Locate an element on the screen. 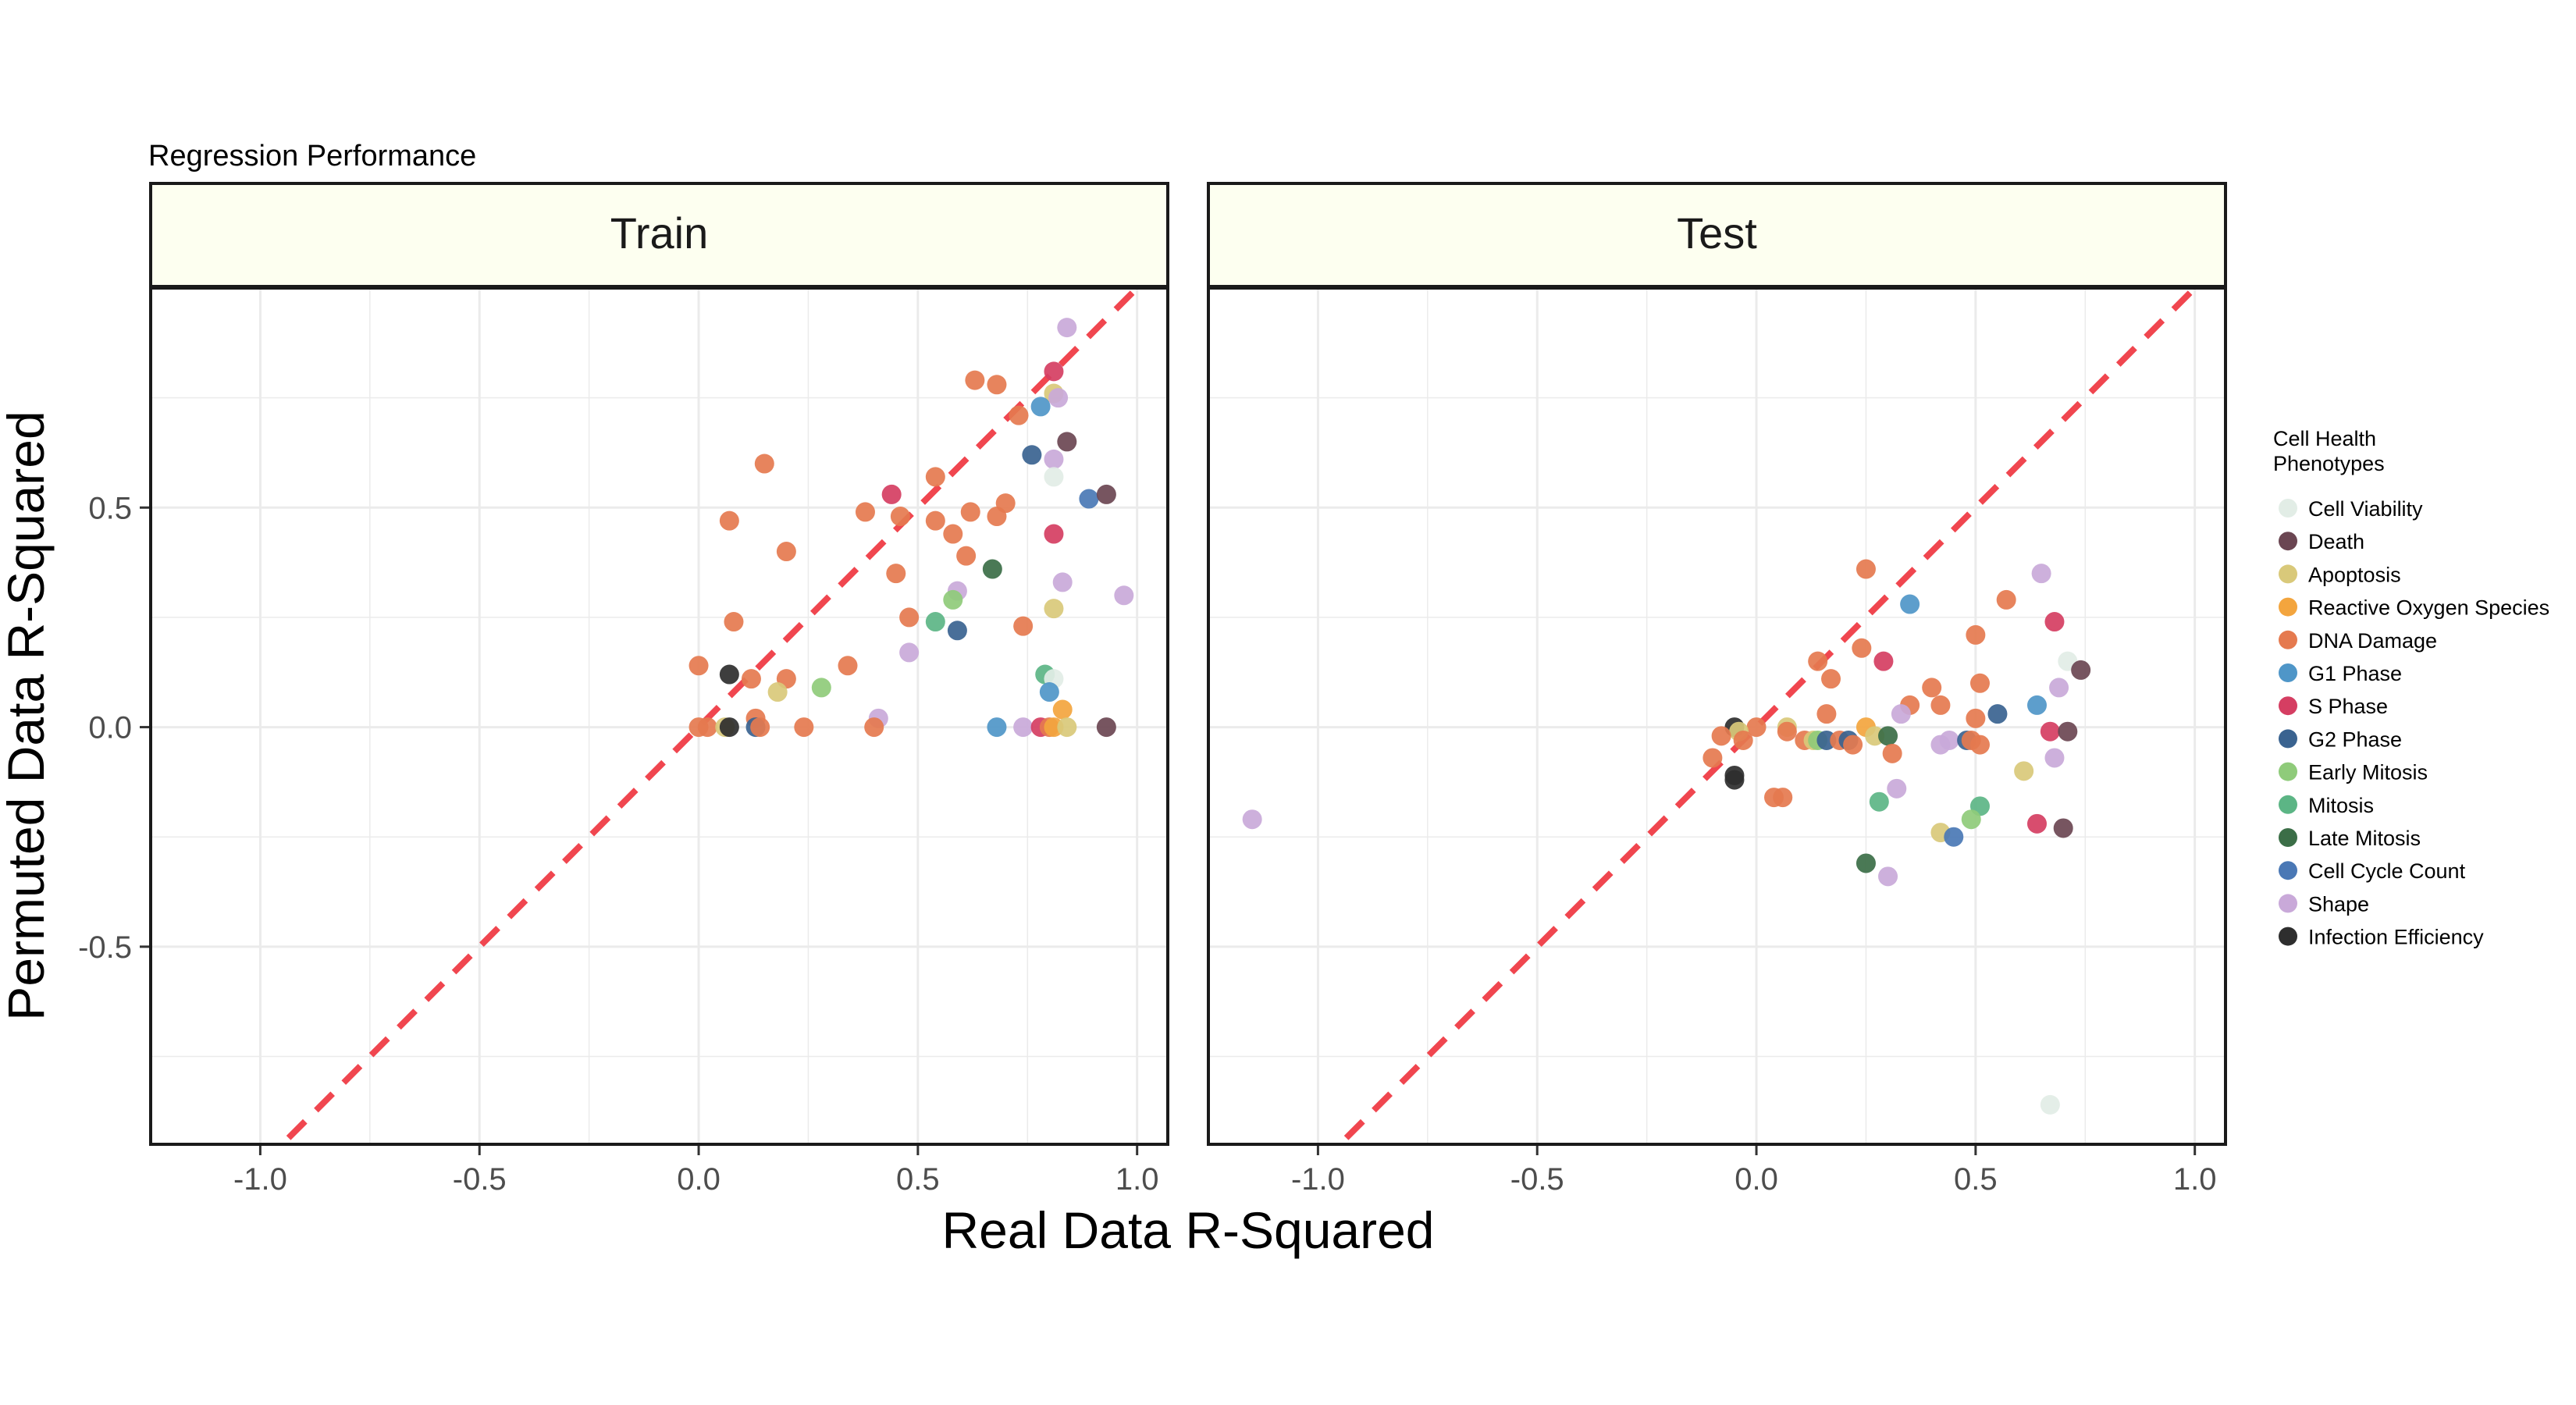 The width and height of the screenshot is (2576, 1405). strip-label-train: Train is located at coordinates (659, 233).